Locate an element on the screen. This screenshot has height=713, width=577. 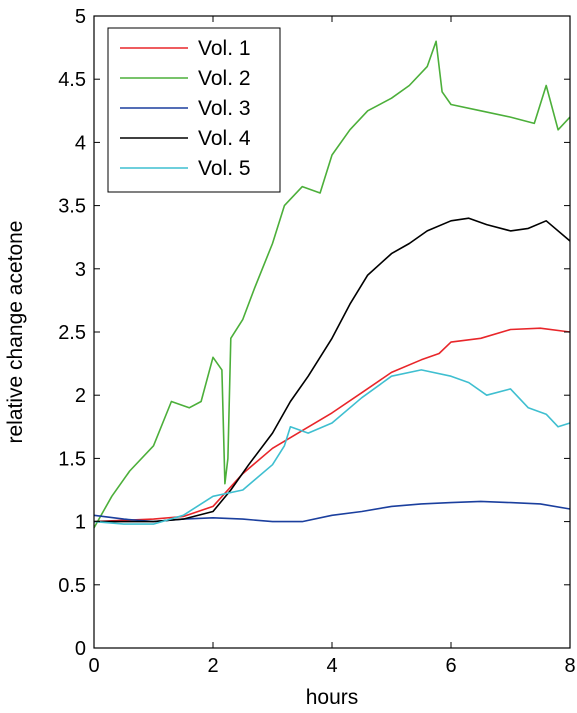
y-tick-label: 2.5 is located at coordinates (72, 333).